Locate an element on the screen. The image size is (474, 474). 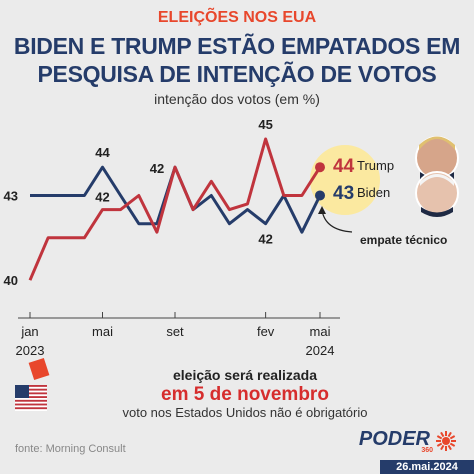
x-tick-sublabel: 2023 is located at coordinates (30, 350).